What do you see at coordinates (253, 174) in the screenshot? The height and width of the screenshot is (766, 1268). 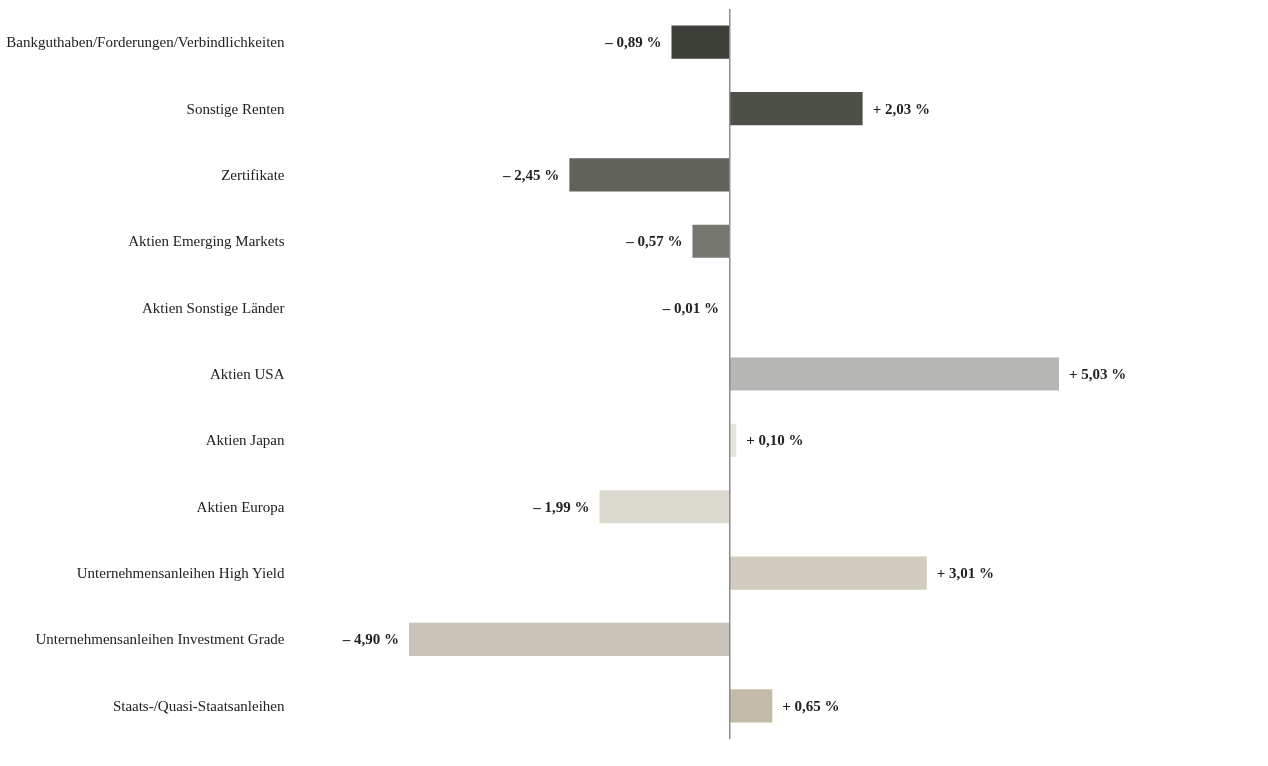 I see `y-tick-label: Zertifikate` at bounding box center [253, 174].